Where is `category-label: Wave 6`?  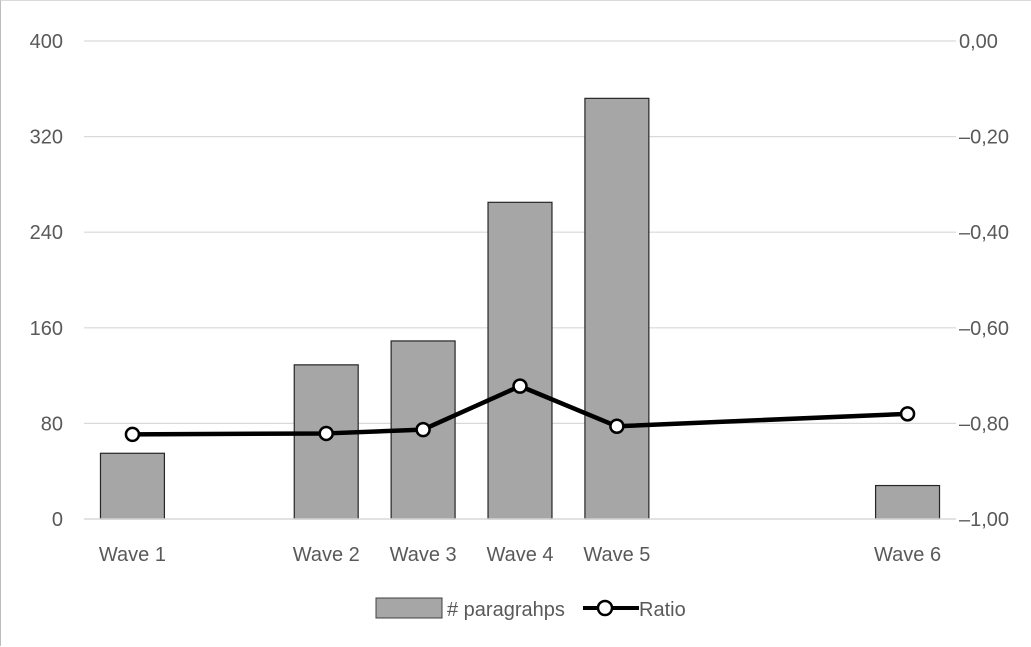
category-label: Wave 6 is located at coordinates (907, 555).